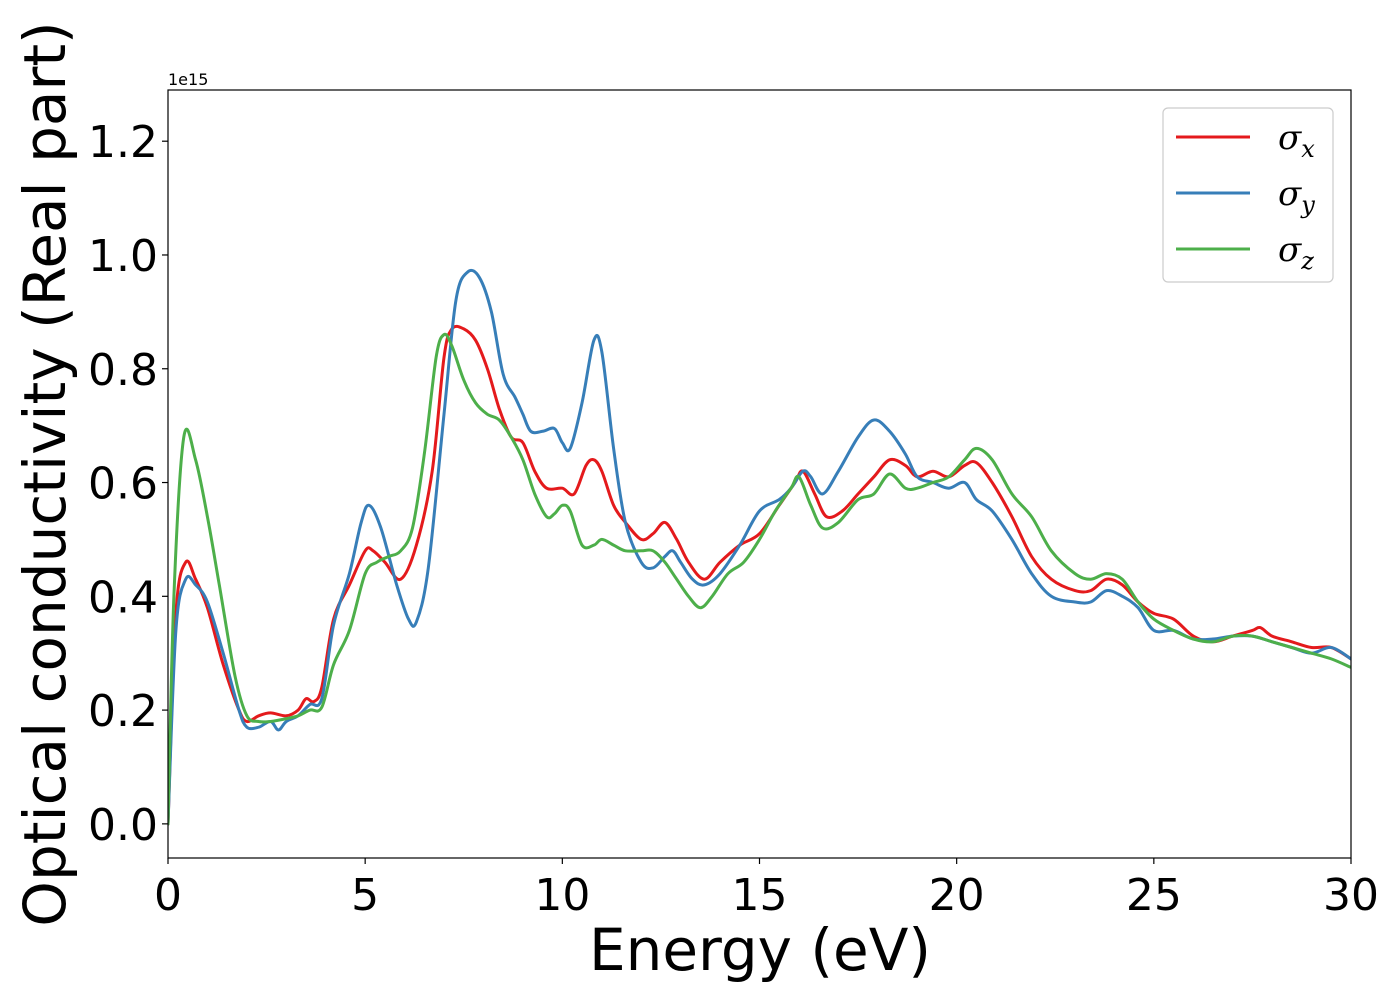  What do you see at coordinates (1307, 261) in the screenshot?
I see `legend-subscript: z` at bounding box center [1307, 261].